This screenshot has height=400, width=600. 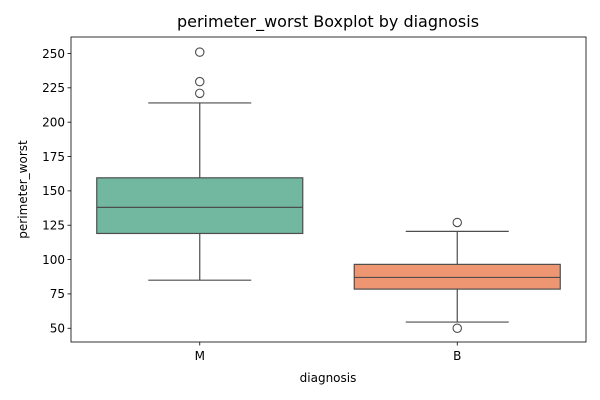 I want to click on y-tick-label: 75, so click(x=57, y=294).